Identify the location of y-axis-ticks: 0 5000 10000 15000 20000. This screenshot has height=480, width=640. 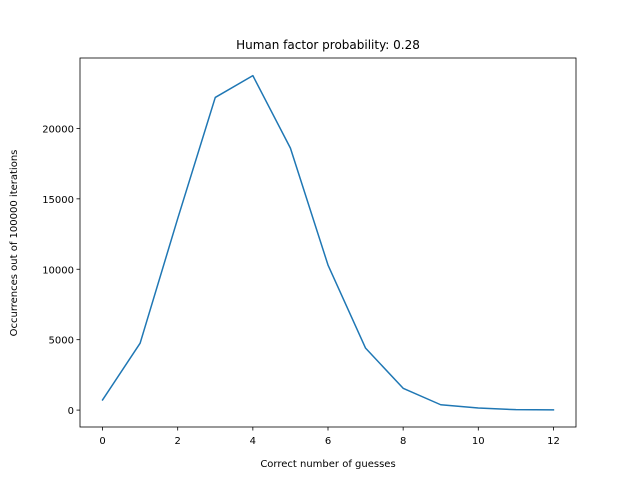
(61, 270).